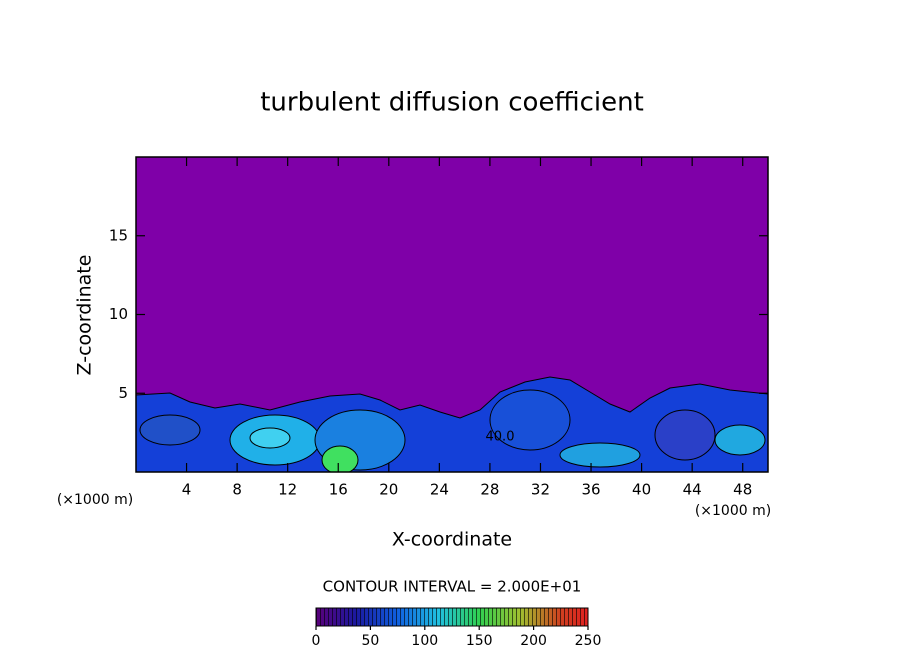  What do you see at coordinates (452, 103) in the screenshot?
I see `chart-title: turbulent diffusion coefficient` at bounding box center [452, 103].